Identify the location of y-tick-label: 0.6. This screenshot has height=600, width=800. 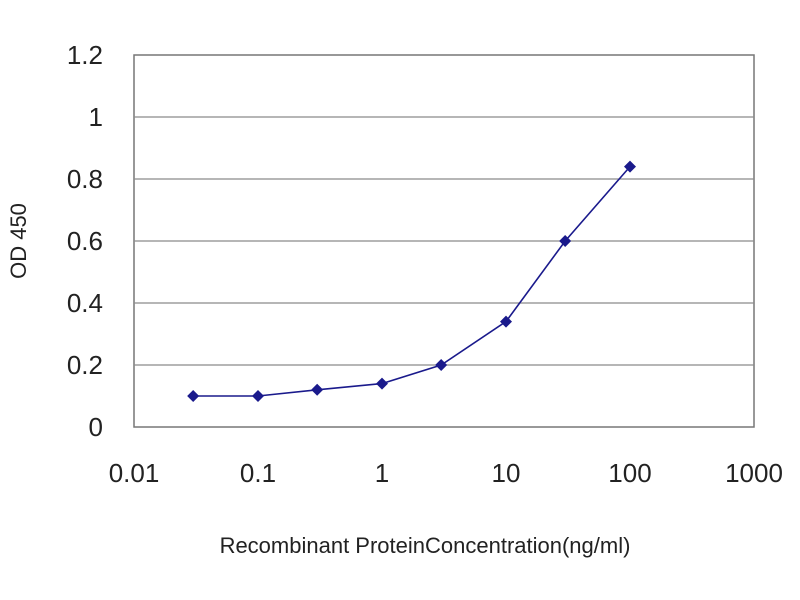
(85, 241).